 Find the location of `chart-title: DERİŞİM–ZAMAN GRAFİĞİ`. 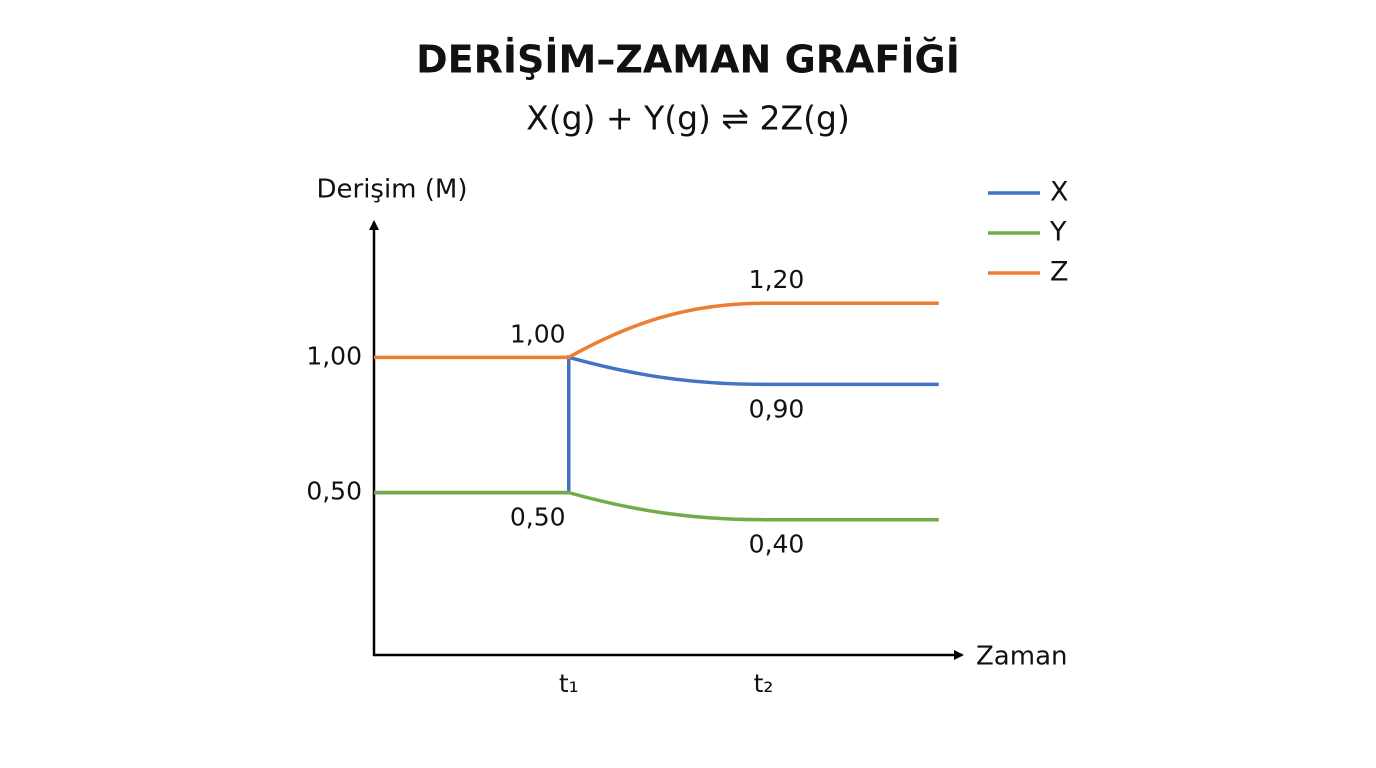

chart-title: DERİŞİM–ZAMAN GRAFİĞİ is located at coordinates (688, 60).